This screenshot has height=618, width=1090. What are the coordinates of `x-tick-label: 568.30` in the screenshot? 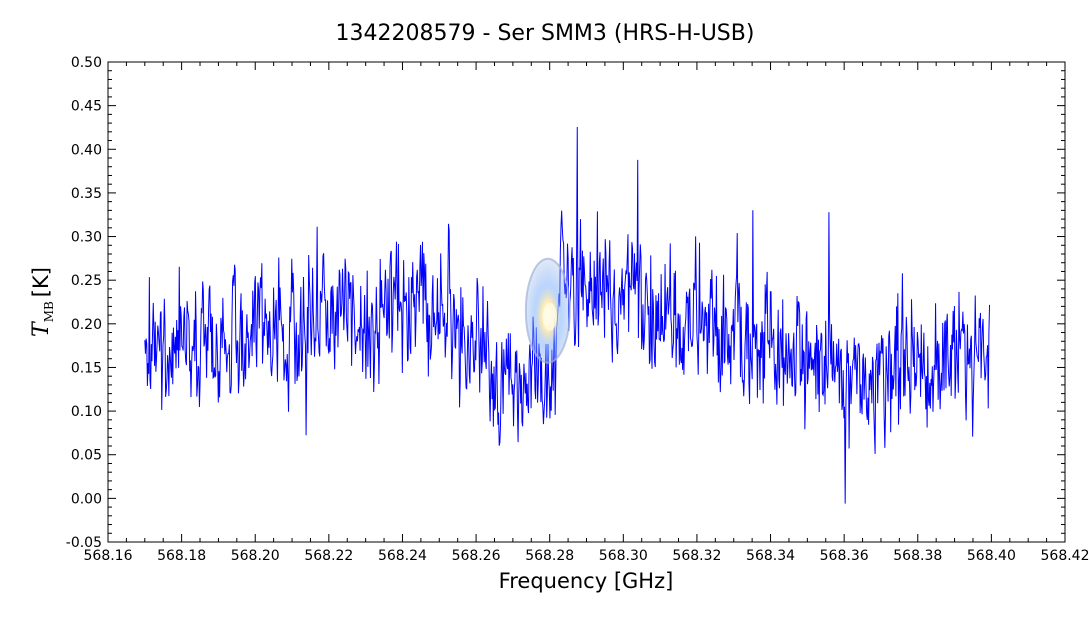 It's located at (623, 556).